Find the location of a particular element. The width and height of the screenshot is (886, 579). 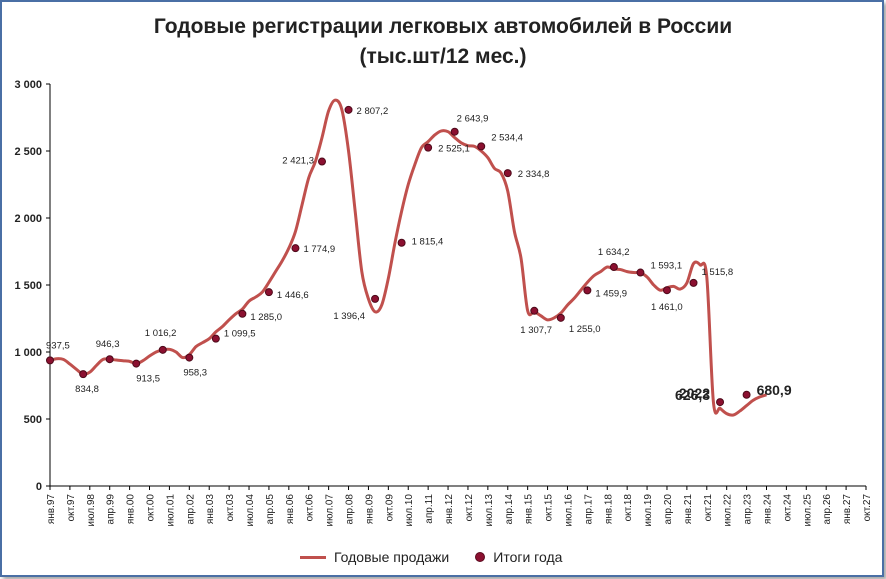

annotation-year-2022: 2022 is located at coordinates (694, 393).